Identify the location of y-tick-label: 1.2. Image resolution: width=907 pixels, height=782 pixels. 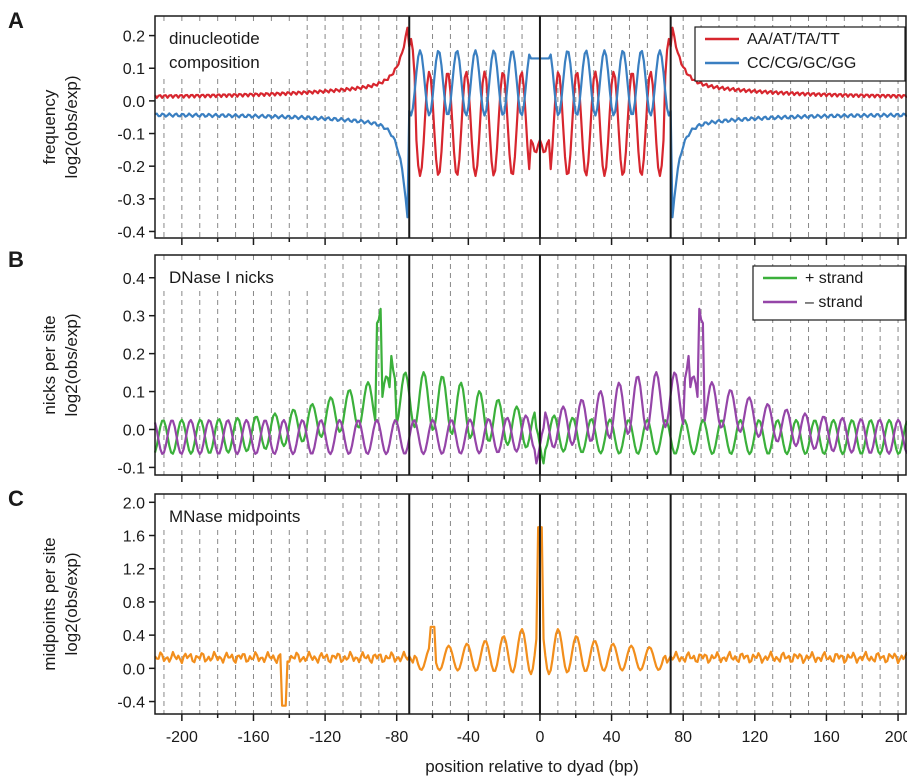
(134, 570).